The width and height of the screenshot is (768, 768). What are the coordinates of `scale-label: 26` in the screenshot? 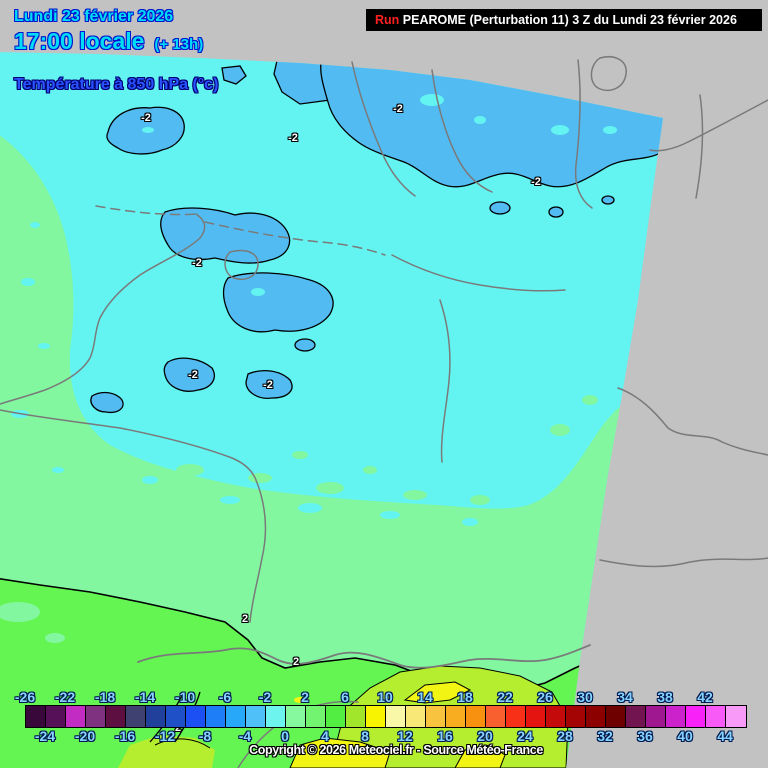 It's located at (545, 697).